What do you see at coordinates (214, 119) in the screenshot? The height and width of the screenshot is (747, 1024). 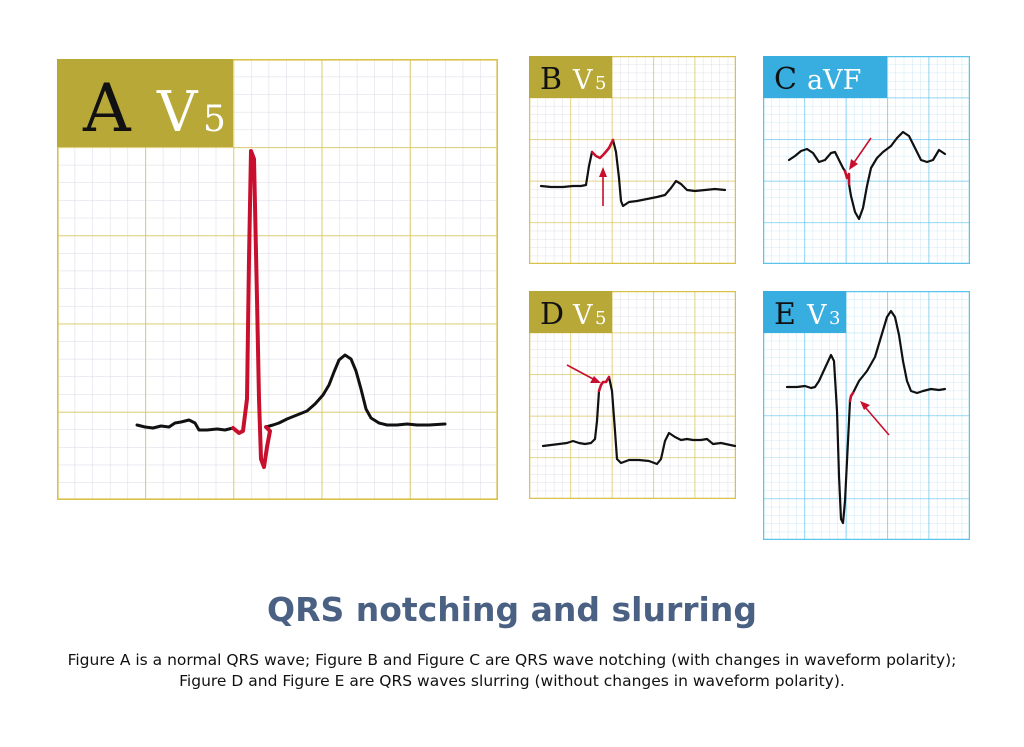 I see `panel-lead-sub-a: 5` at bounding box center [214, 119].